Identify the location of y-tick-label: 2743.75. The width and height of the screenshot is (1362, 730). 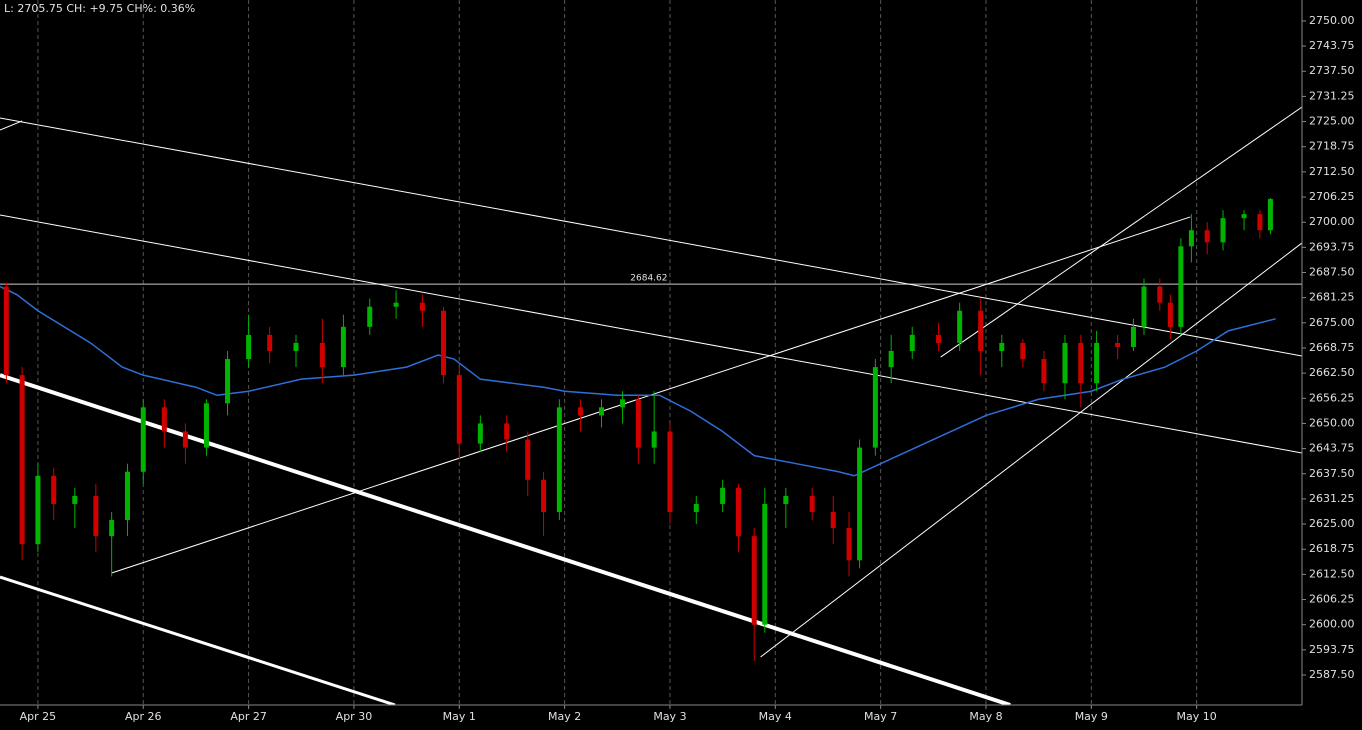
(1332, 45).